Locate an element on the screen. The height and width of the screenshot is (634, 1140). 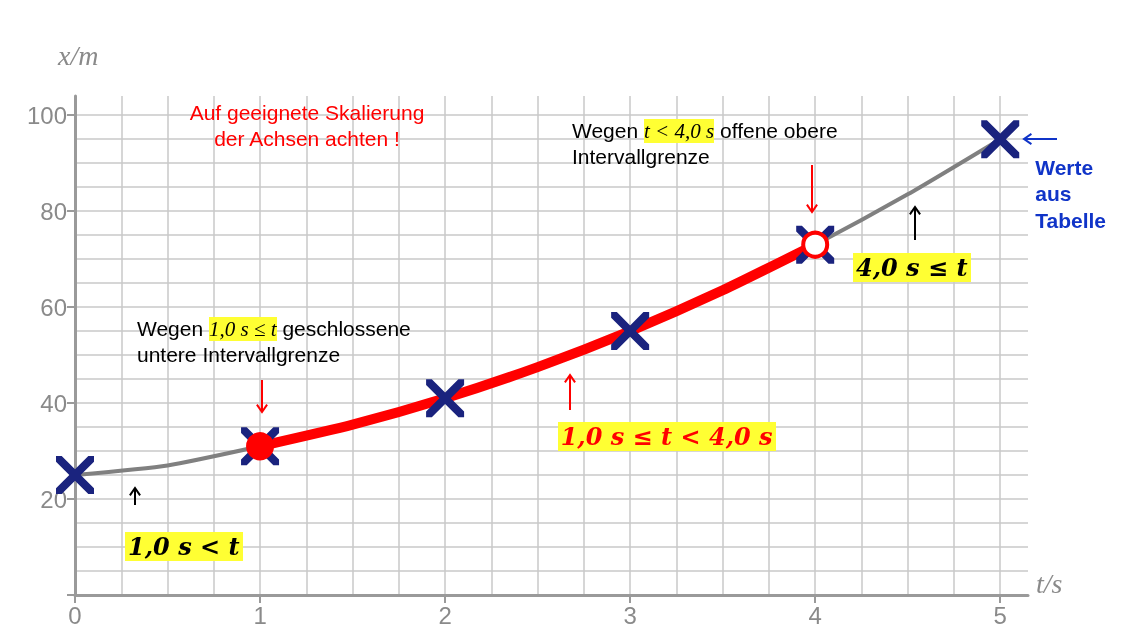
y-axis-title: x/m is located at coordinates (78, 56).